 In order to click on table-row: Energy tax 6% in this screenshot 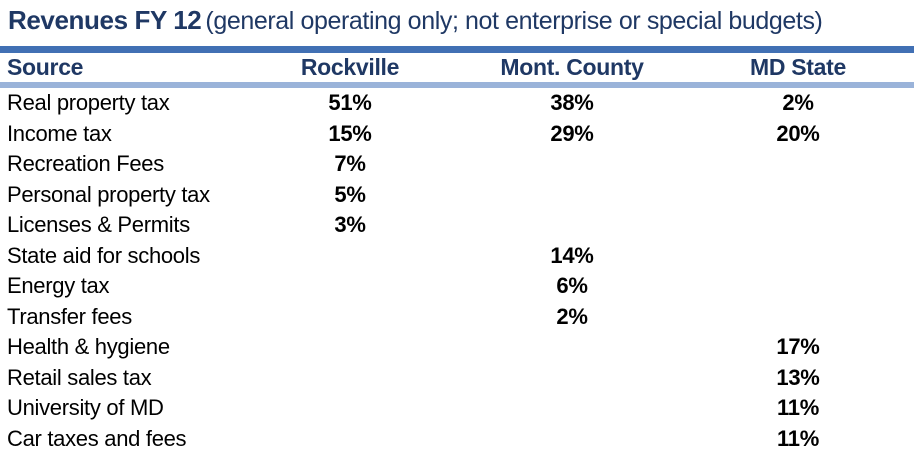, I will do `click(457, 286)`.